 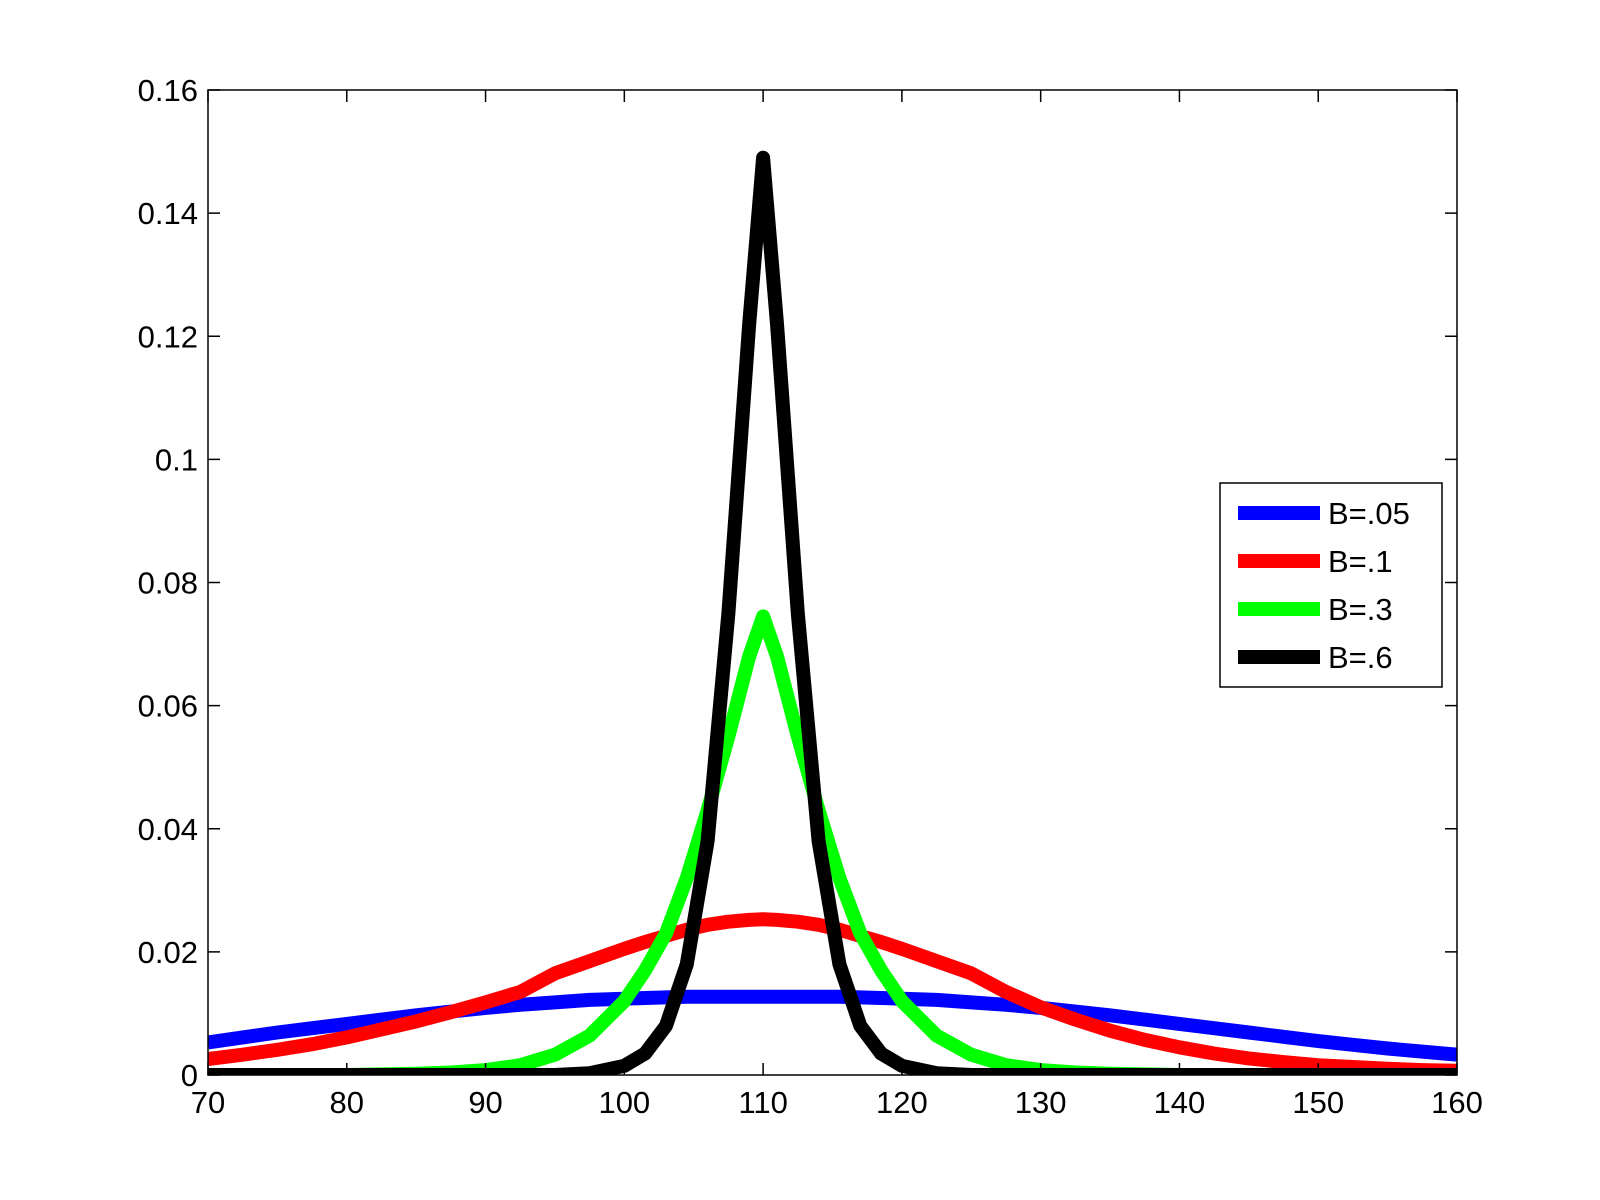 I want to click on legend: B=.05 B=.1 B=.3 B=.6, so click(x=1331, y=585).